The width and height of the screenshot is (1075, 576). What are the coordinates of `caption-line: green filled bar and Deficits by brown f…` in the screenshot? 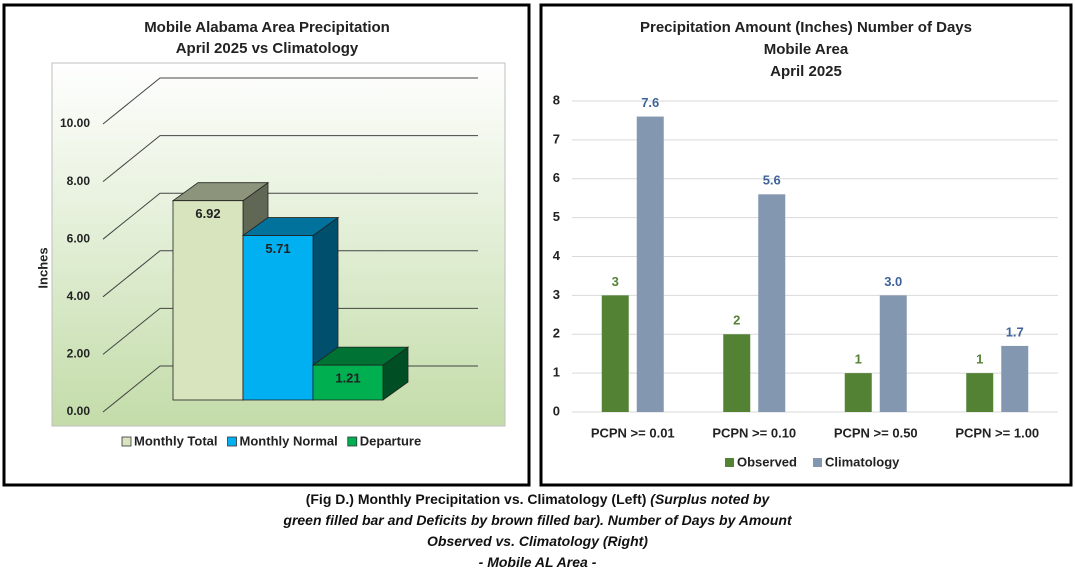 It's located at (537, 520).